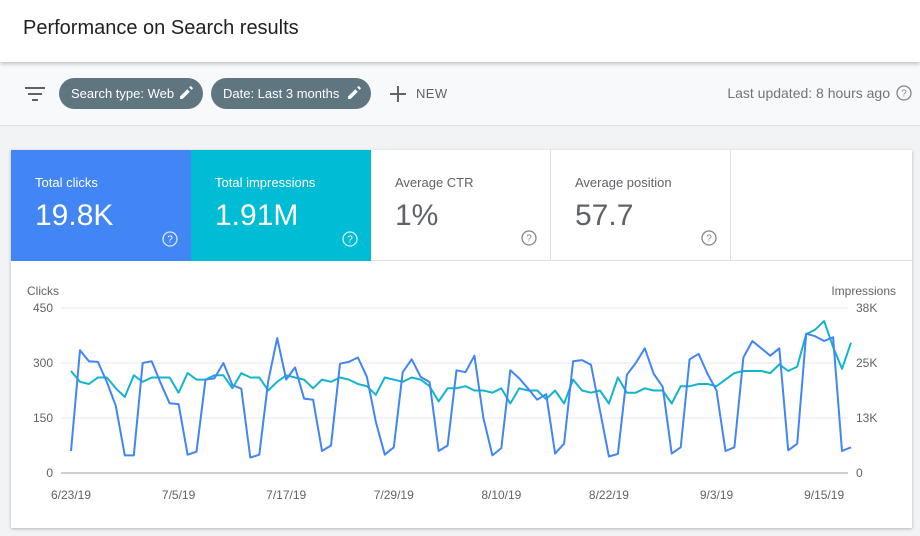 This screenshot has height=536, width=920. What do you see at coordinates (398, 94) in the screenshot?
I see `plus-icon` at bounding box center [398, 94].